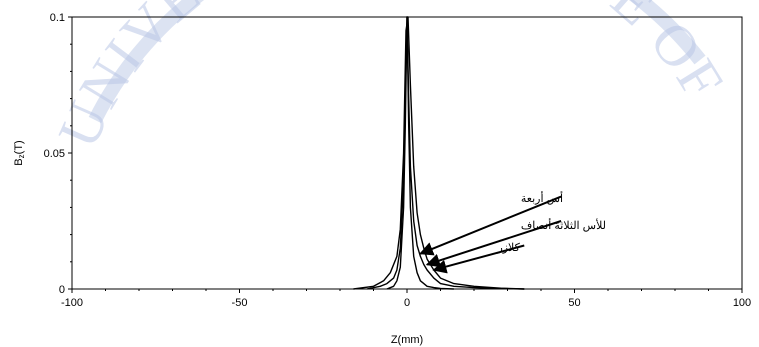 Image resolution: width=759 pixels, height=347 pixels. I want to click on x-axis-title: Z(mm), so click(407, 340).